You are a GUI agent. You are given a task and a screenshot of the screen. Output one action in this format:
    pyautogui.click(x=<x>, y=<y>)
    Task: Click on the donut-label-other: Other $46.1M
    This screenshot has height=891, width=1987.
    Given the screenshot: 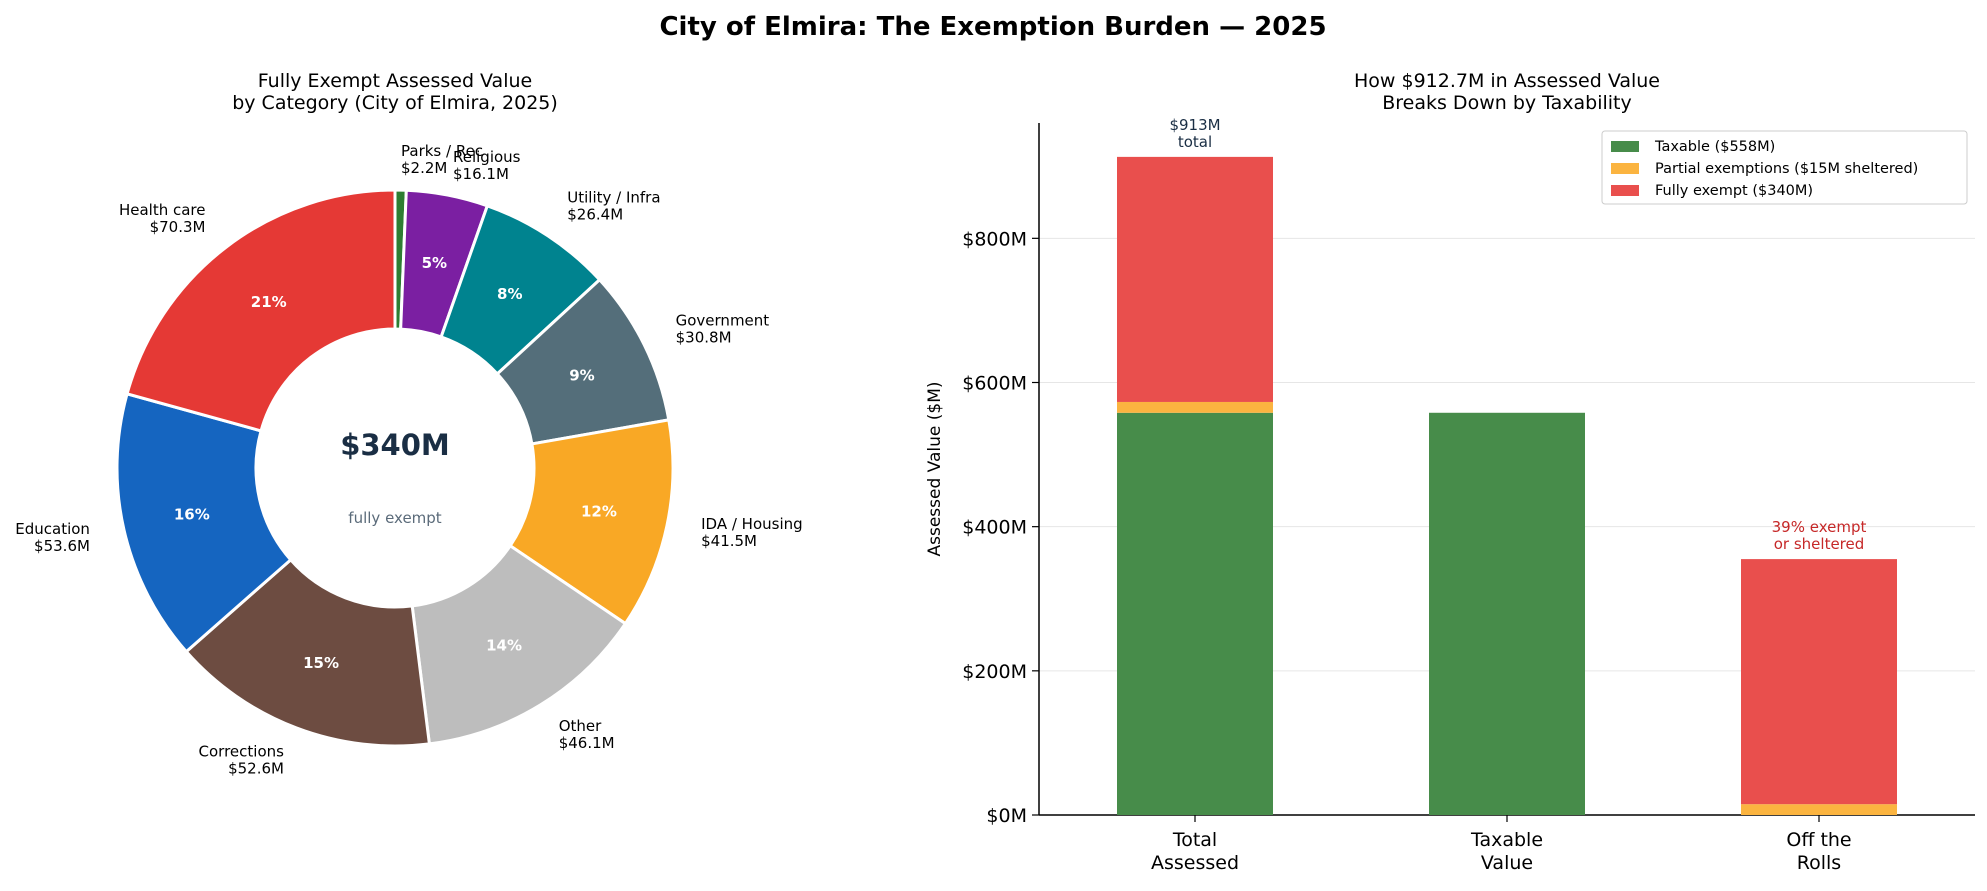 What is the action you would take?
    pyautogui.click(x=587, y=734)
    